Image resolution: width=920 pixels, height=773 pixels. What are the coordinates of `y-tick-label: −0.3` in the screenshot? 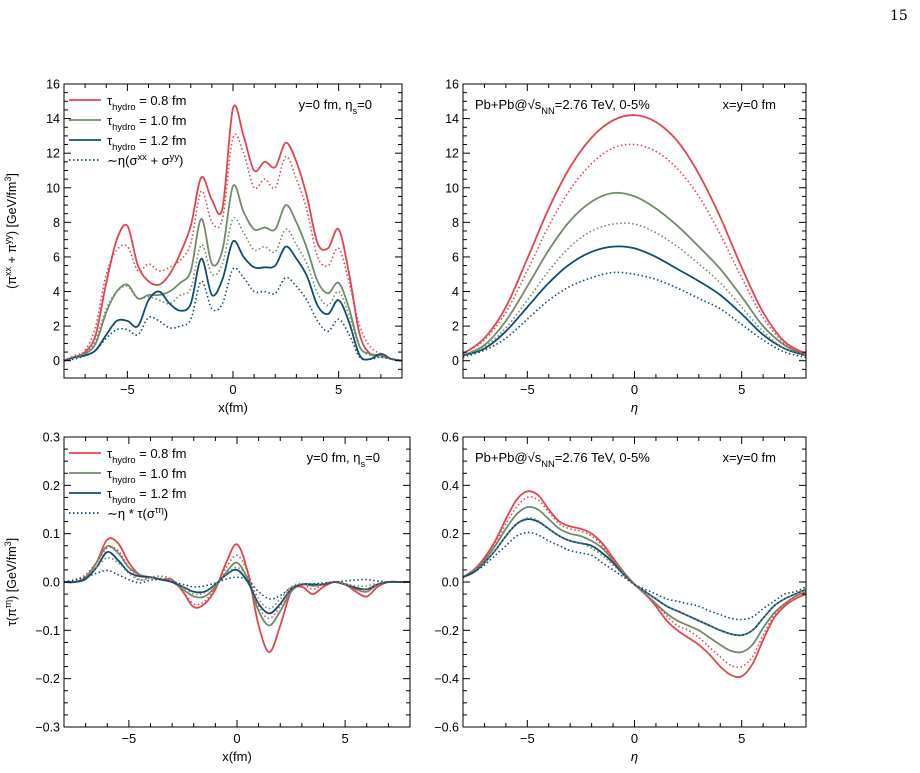 It's located at (47, 728).